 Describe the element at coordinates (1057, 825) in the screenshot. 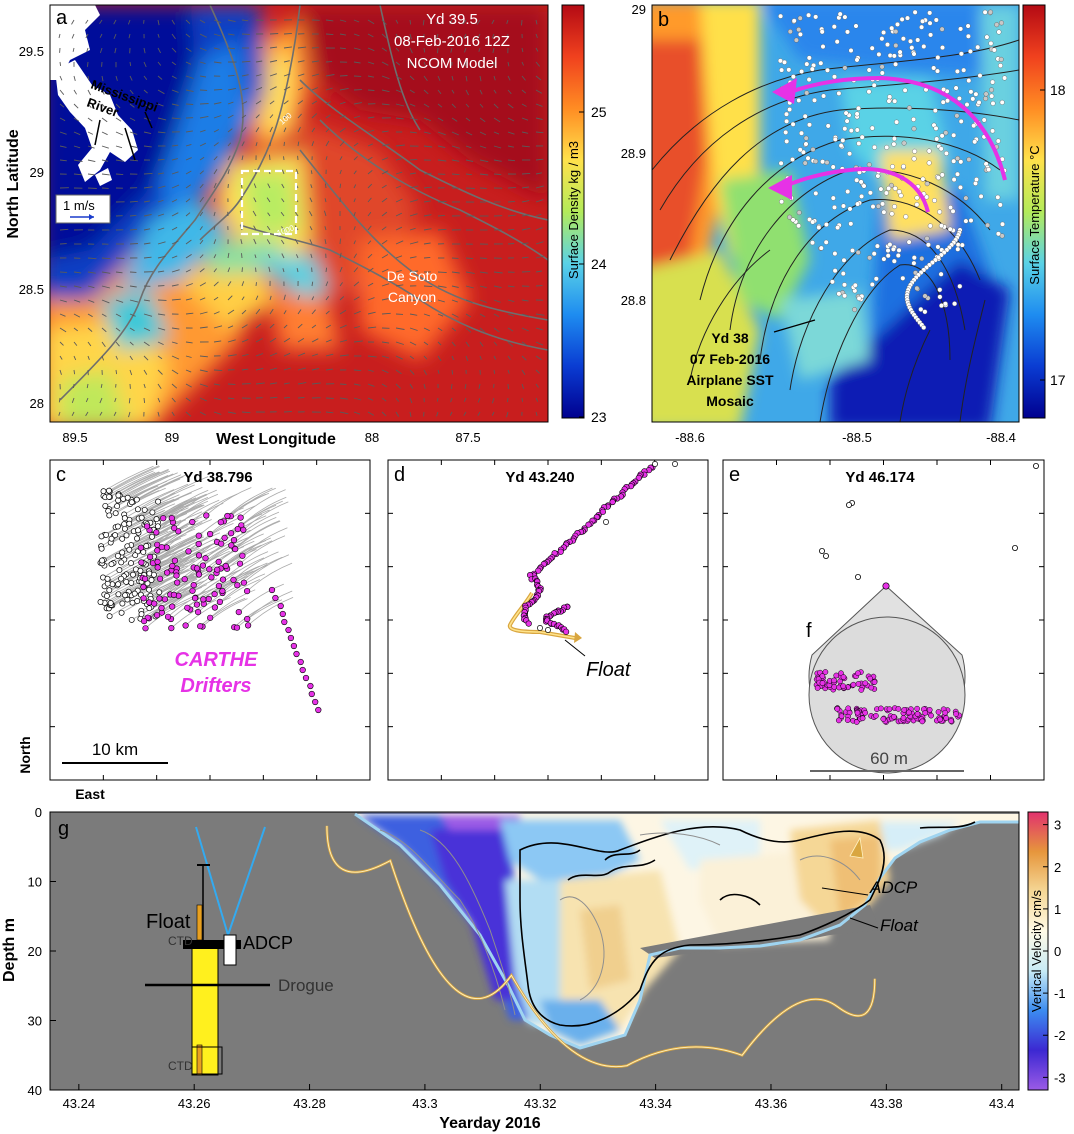

I see `velocity-colorbar-tick: 3` at that location.